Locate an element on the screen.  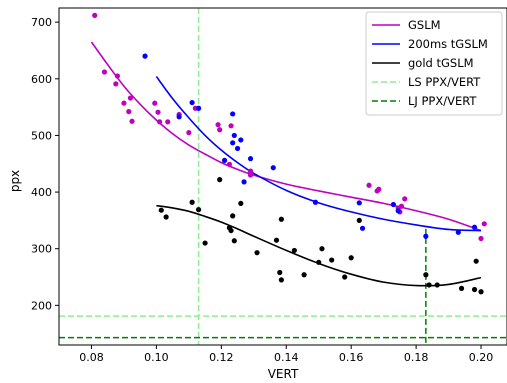
y-tick-label-2: 300 is located at coordinates (41, 249).